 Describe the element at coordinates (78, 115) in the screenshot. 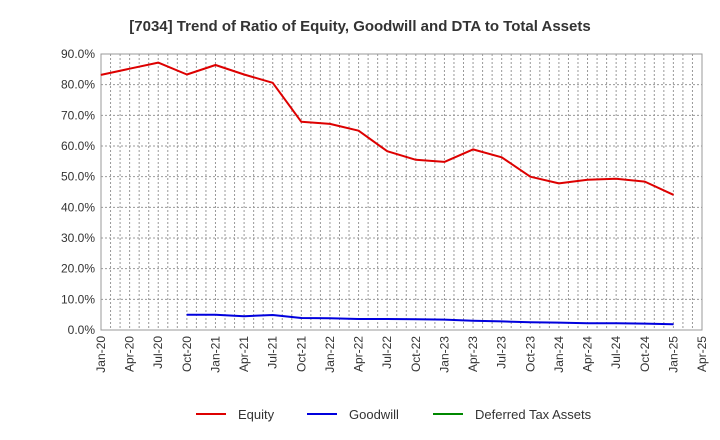

I see `y-tick-label: 70.0%` at that location.